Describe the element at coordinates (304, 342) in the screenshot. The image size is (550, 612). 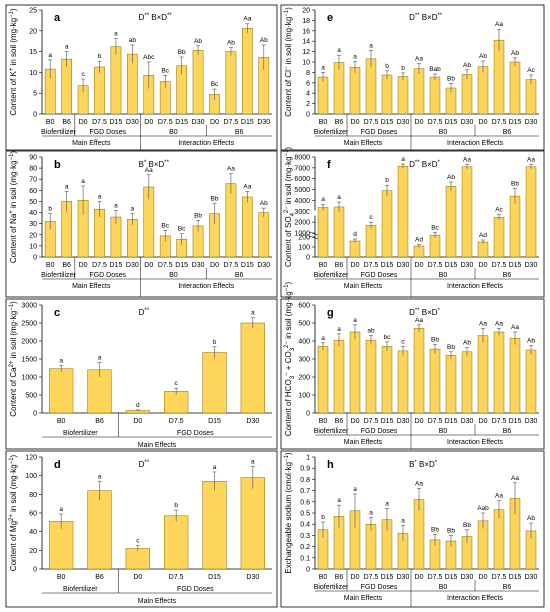
I see `y-tick-label: 400` at that location.